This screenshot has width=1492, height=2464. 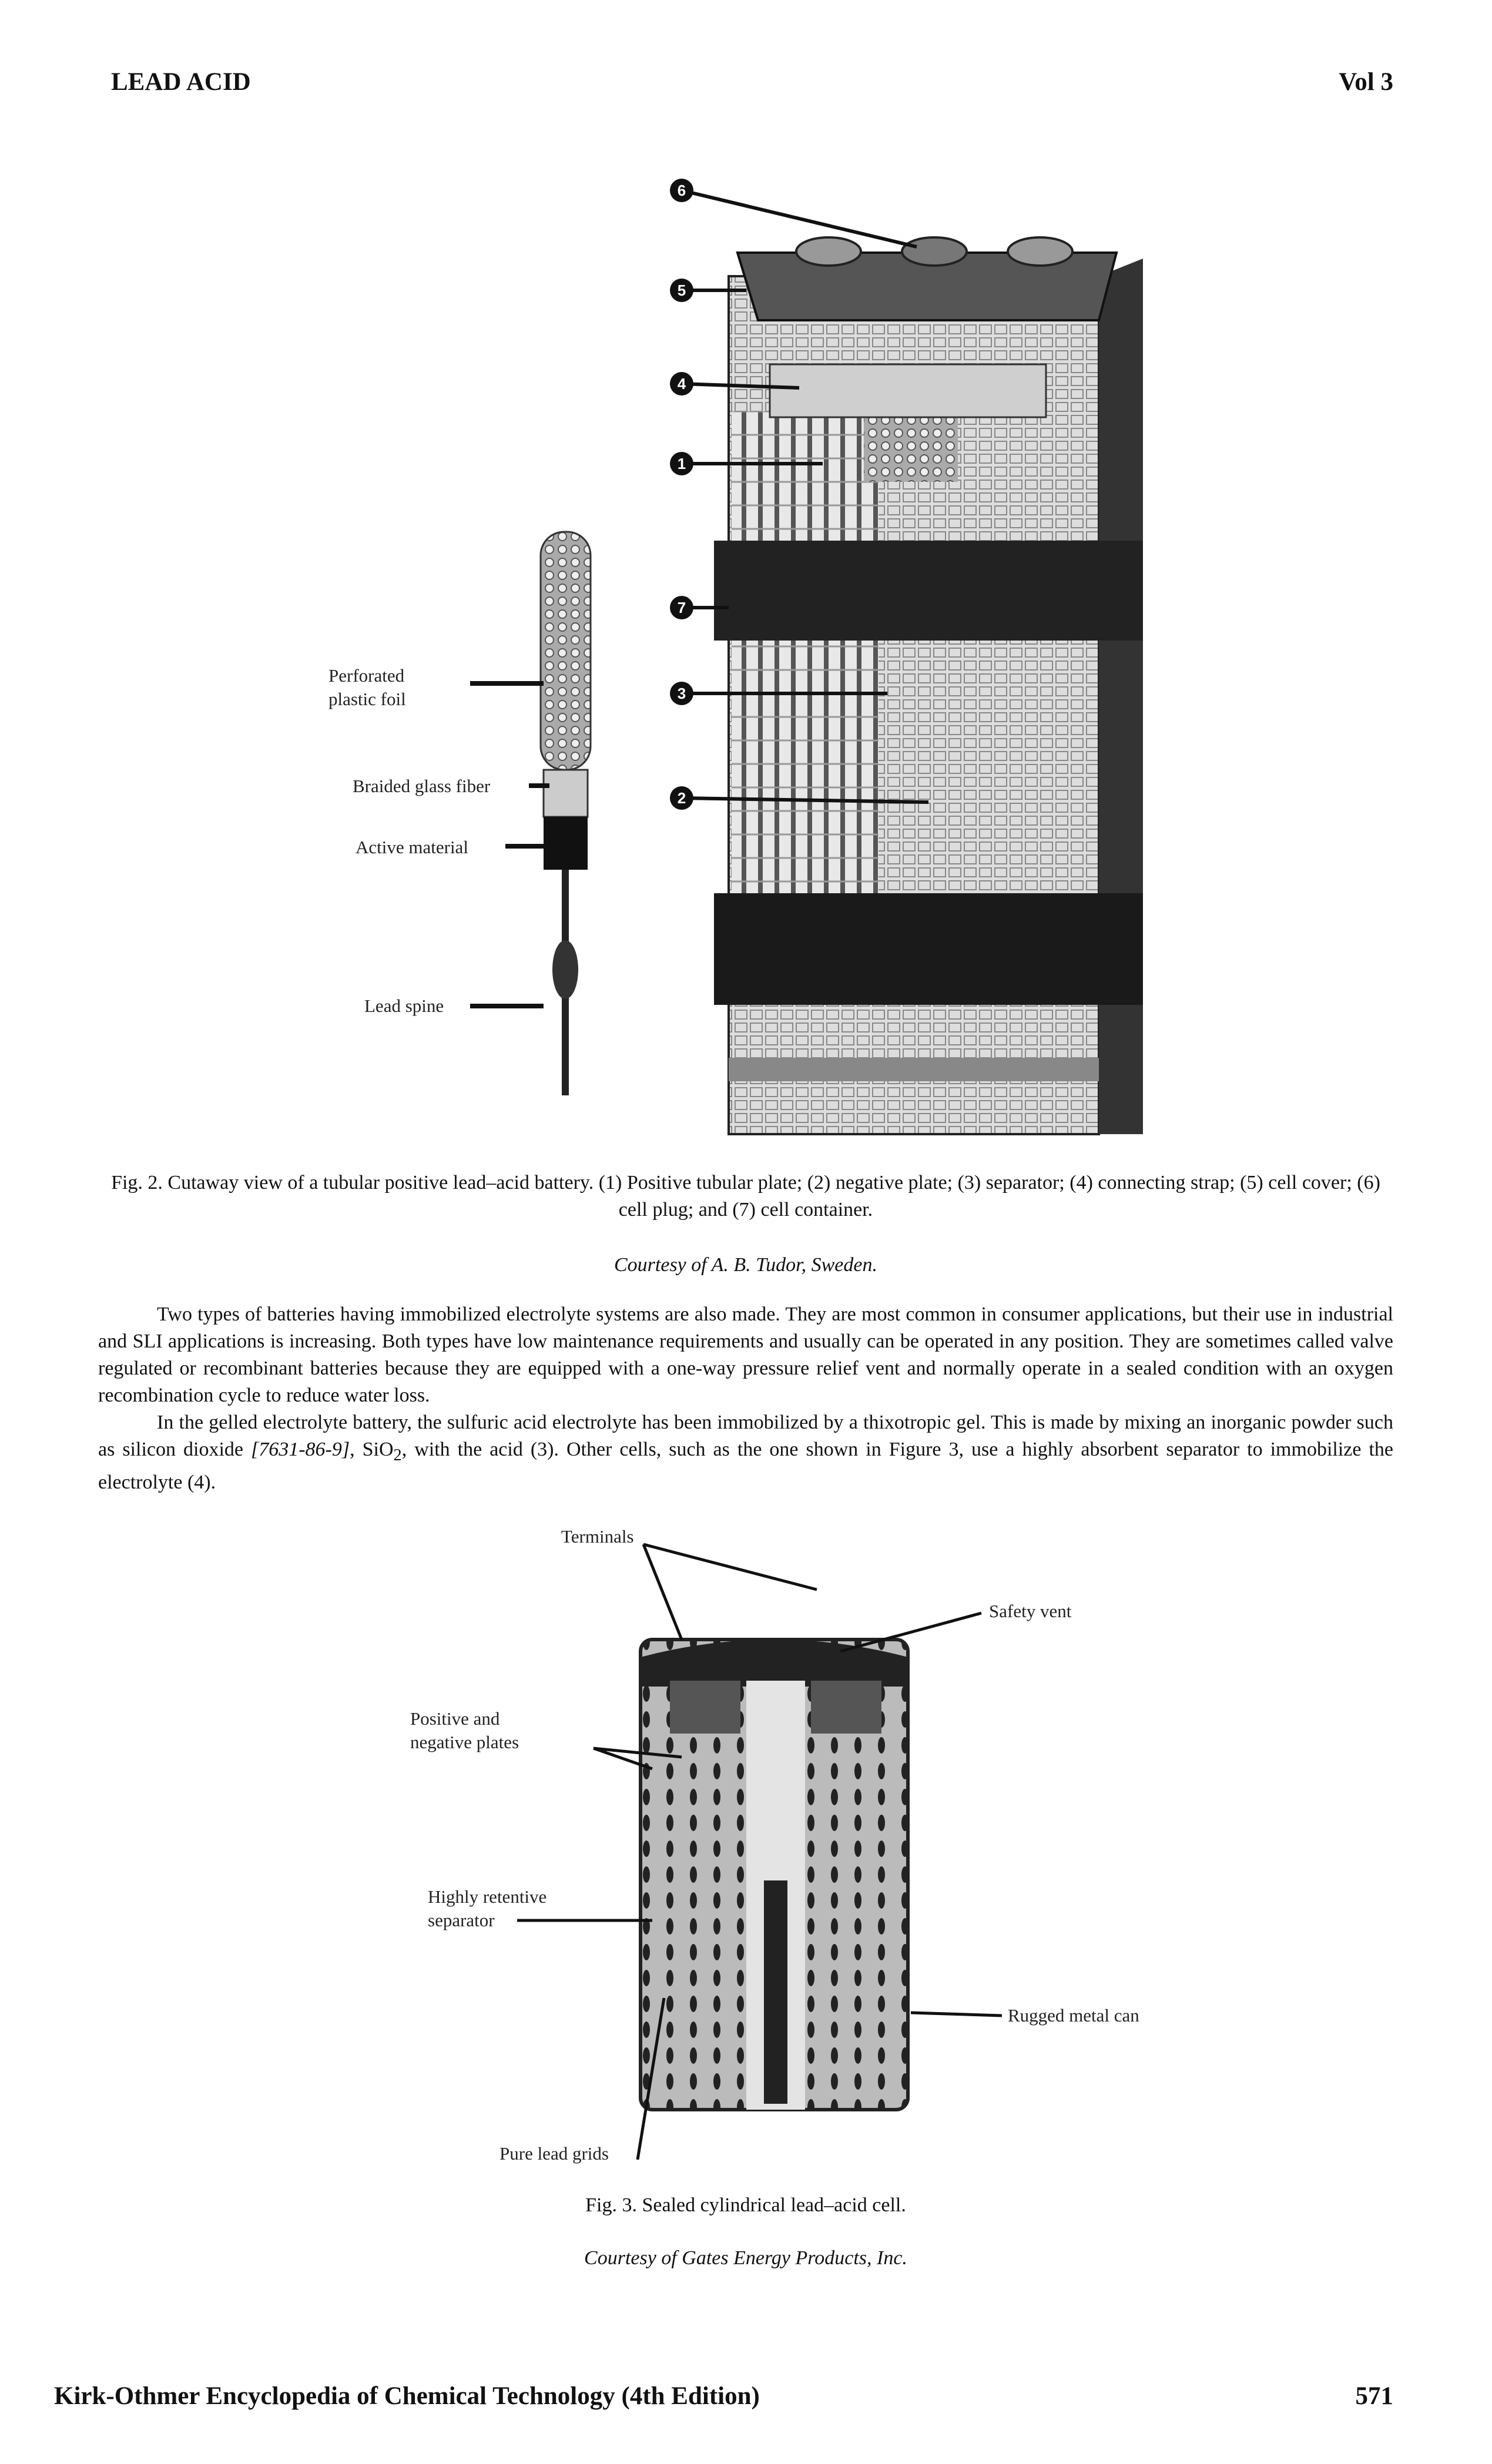 I want to click on figure-credit: Courtesy of Gates Energy Products, Inc., so click(x=745, y=2258).